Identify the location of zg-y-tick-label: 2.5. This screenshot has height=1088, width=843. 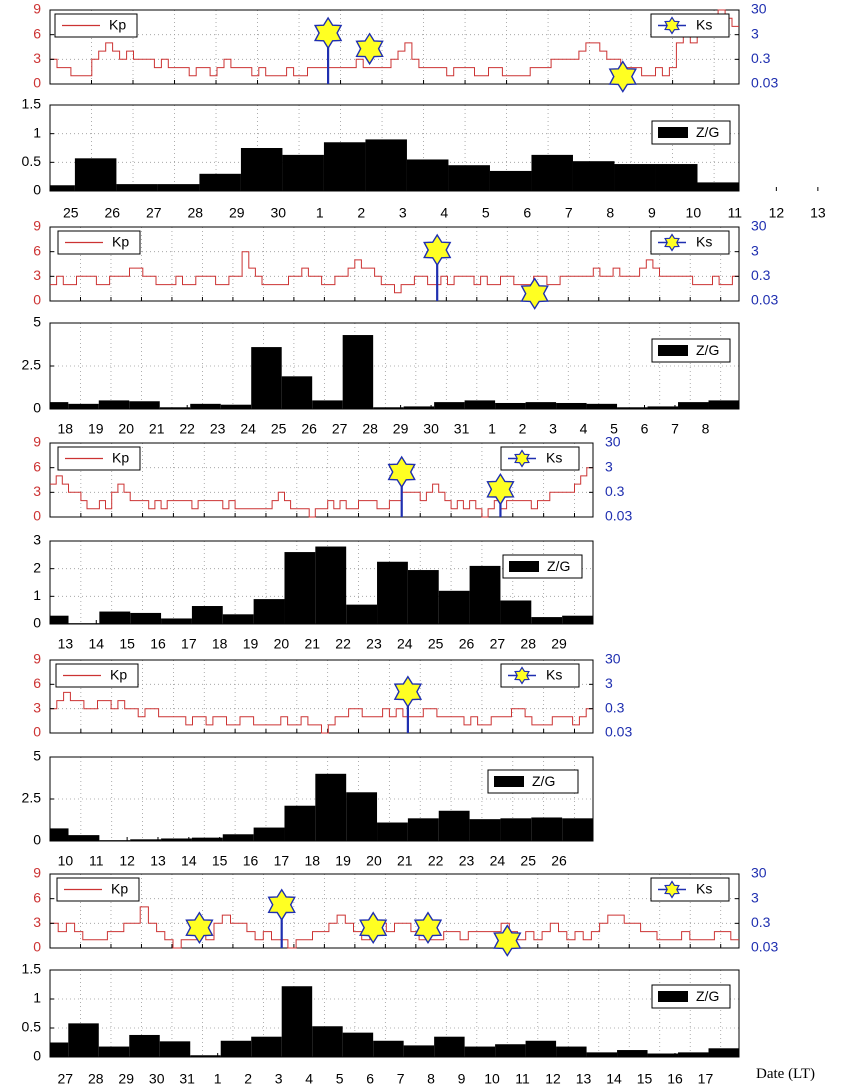
(32, 798).